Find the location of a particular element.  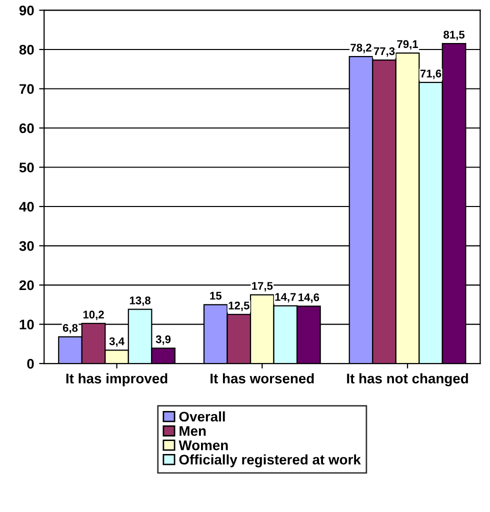

y-tick-label: 30 is located at coordinates (26, 246).